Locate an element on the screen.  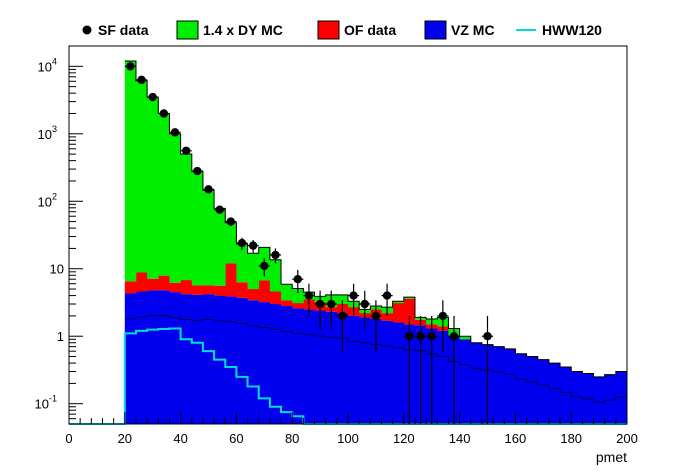
legend-item: 1.4 x DY MC is located at coordinates (229, 30).